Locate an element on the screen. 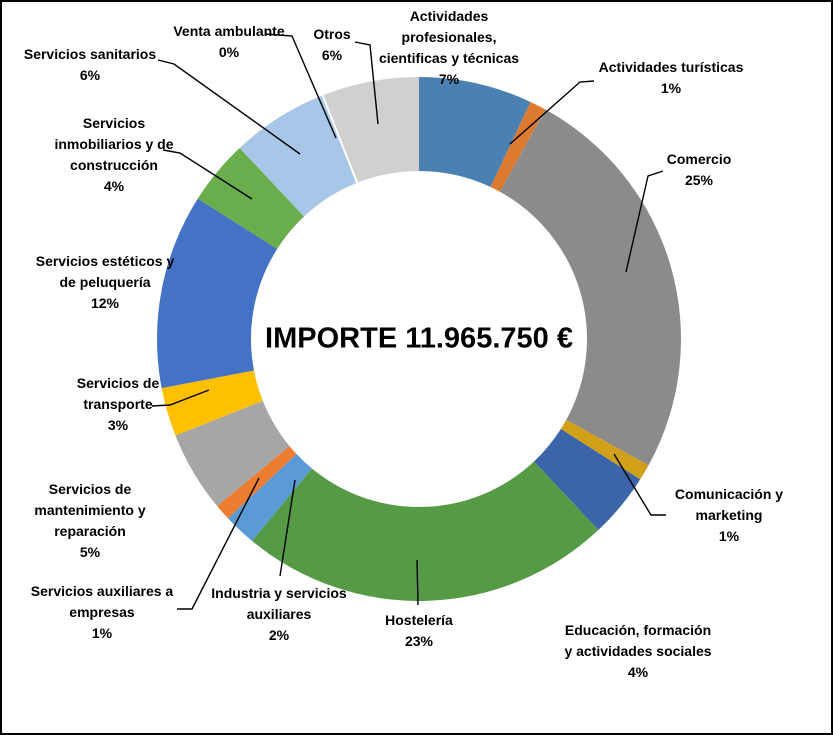 Image resolution: width=833 pixels, height=735 pixels. slice-hosteleria is located at coordinates (425, 531).